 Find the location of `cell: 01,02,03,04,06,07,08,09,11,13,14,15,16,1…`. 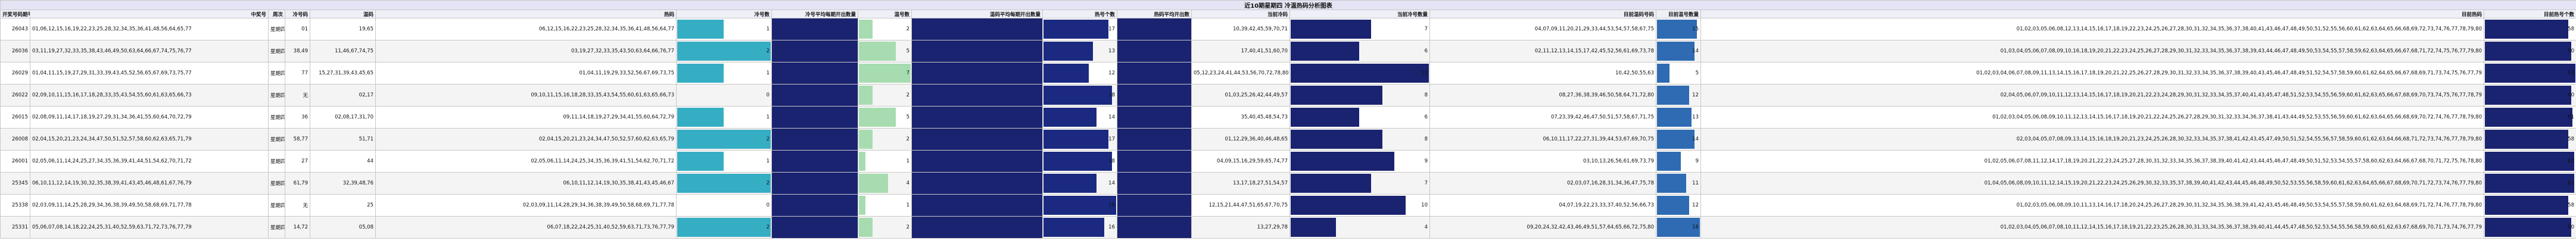

cell: 01,02,03,04,06,07,08,09,11,13,14,15,16,1… is located at coordinates (2092, 73).